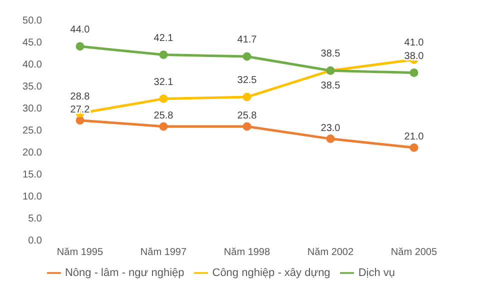 This screenshot has width=482, height=288. Describe the element at coordinates (330, 128) in the screenshot. I see `data-label: 23.0` at that location.